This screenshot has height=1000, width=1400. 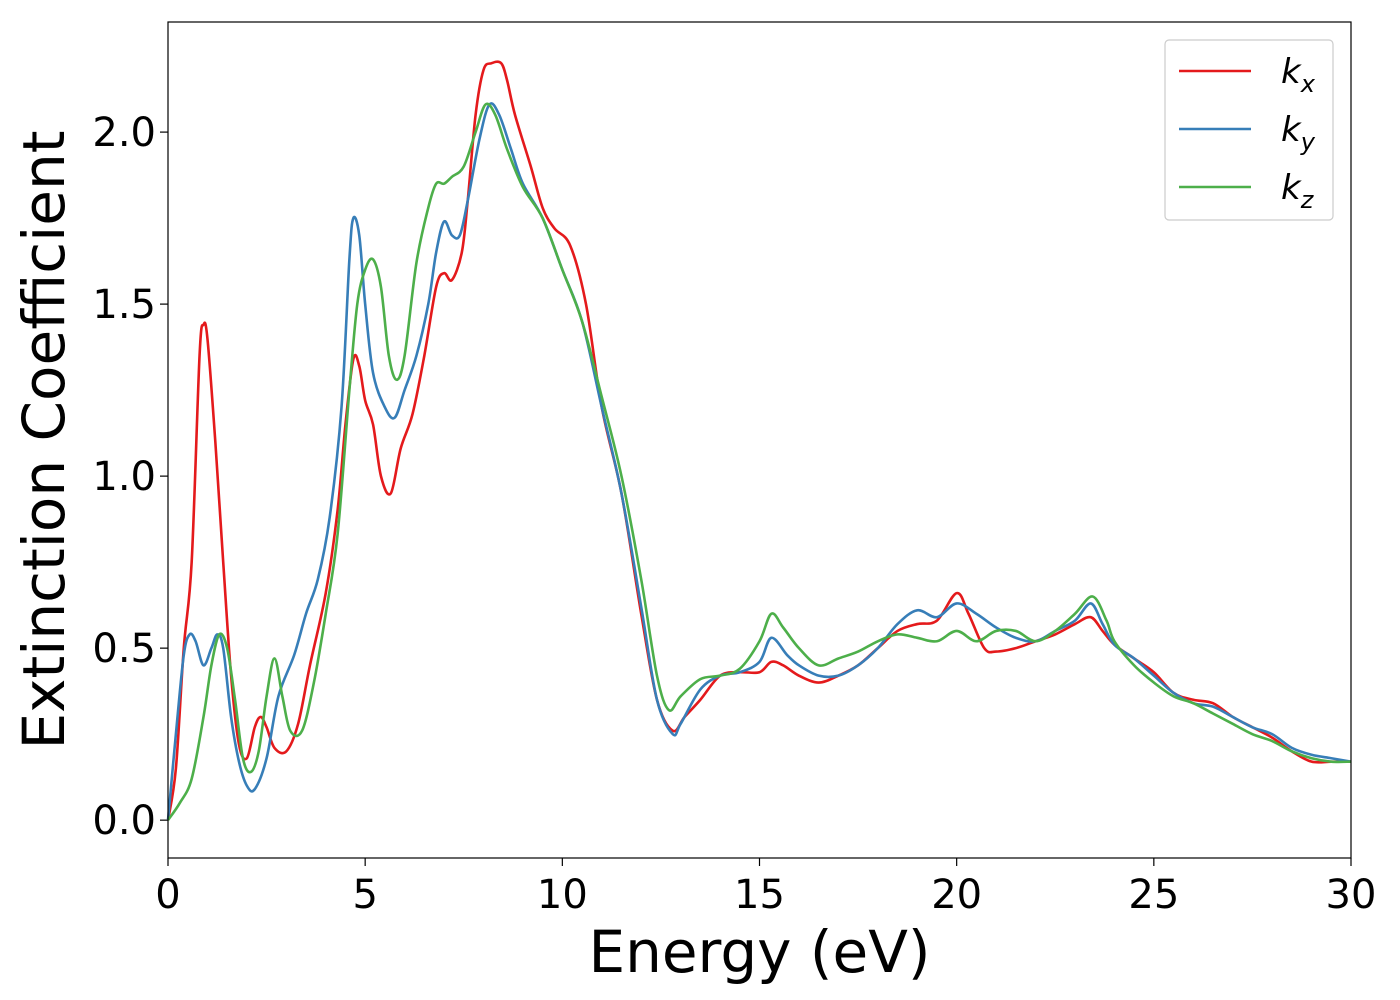 I want to click on legend-label-ky: ky, so click(x=1298, y=133).